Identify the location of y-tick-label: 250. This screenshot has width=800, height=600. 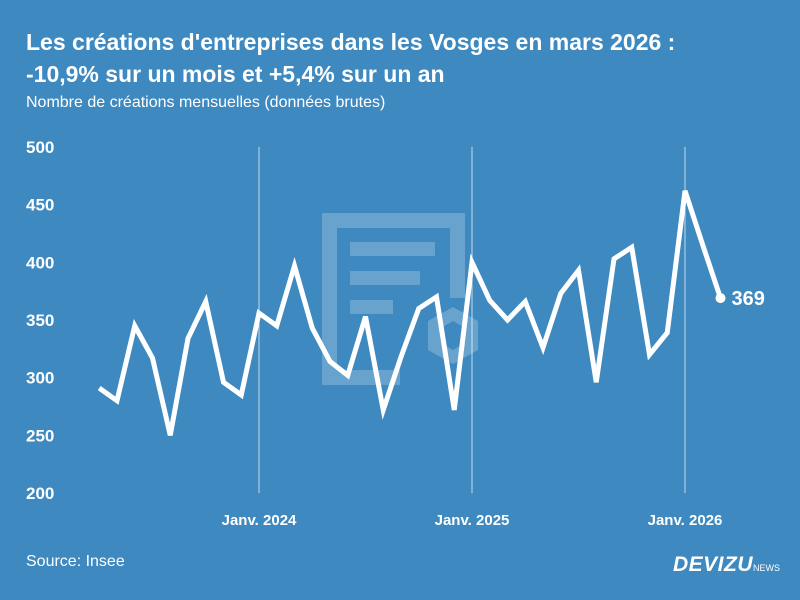
(40, 435).